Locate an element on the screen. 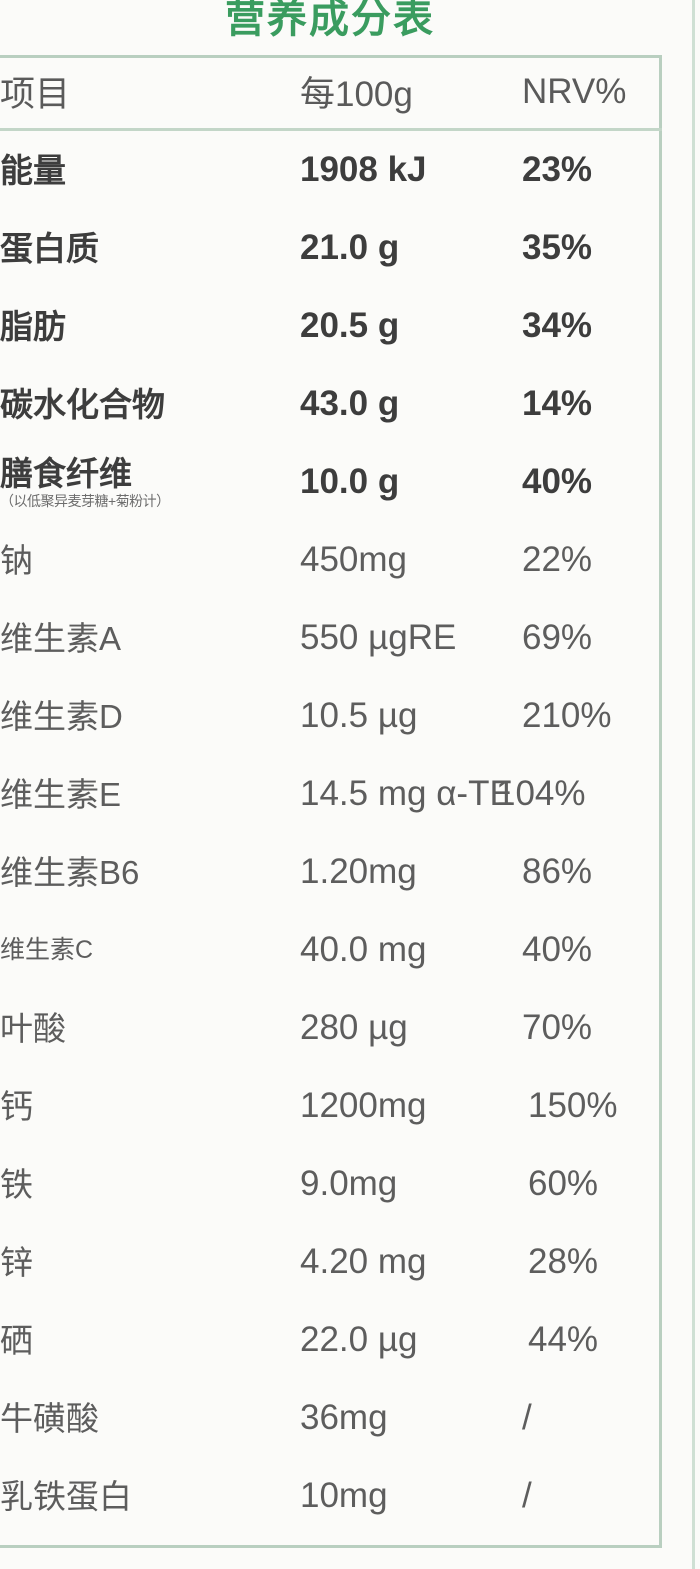 The image size is (700, 1569). table-row: 能量 1908 kJ 23% is located at coordinates (331, 170).